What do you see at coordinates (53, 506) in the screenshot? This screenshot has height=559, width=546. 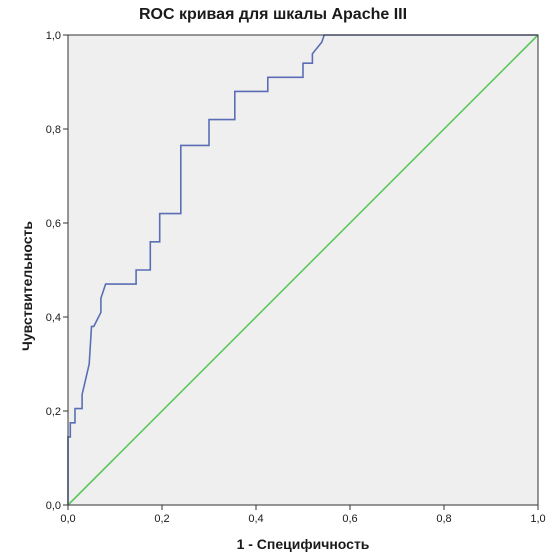 I see `y-tick-label: 0,0` at bounding box center [53, 506].